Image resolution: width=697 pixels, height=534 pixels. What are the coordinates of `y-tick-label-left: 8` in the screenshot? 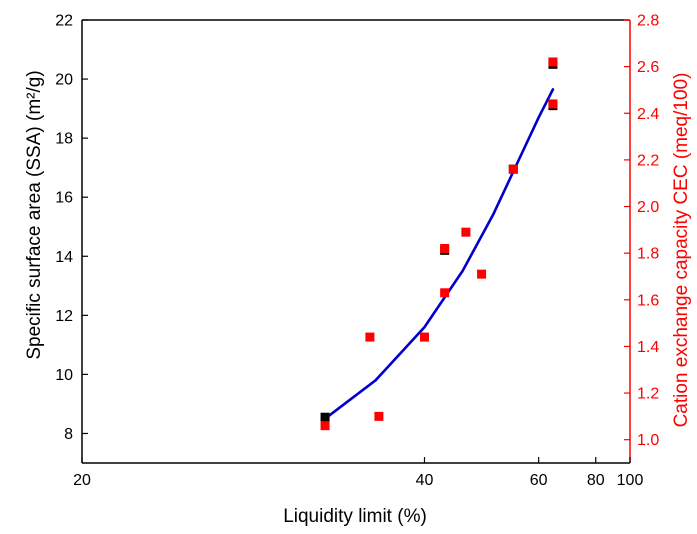 It's located at (68, 434).